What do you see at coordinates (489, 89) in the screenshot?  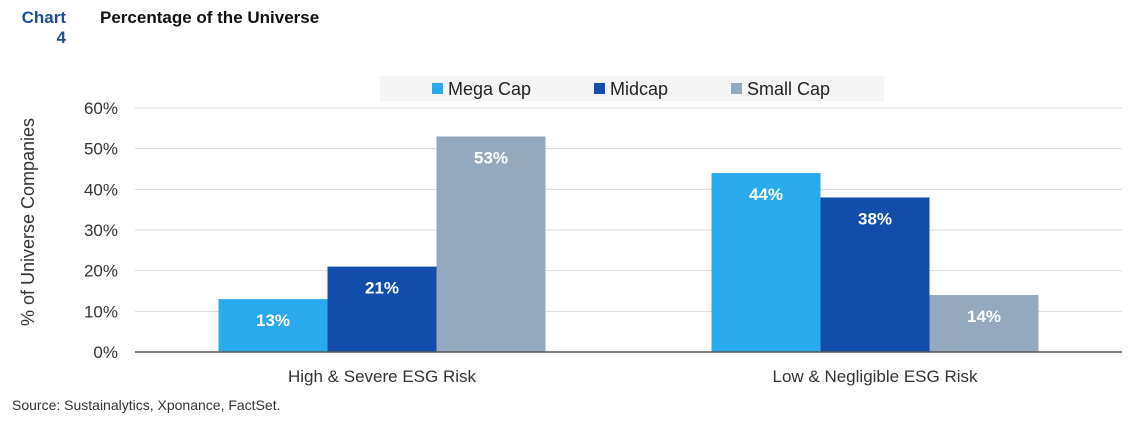 I see `legend-label-mega-cap: Mega Cap` at bounding box center [489, 89].